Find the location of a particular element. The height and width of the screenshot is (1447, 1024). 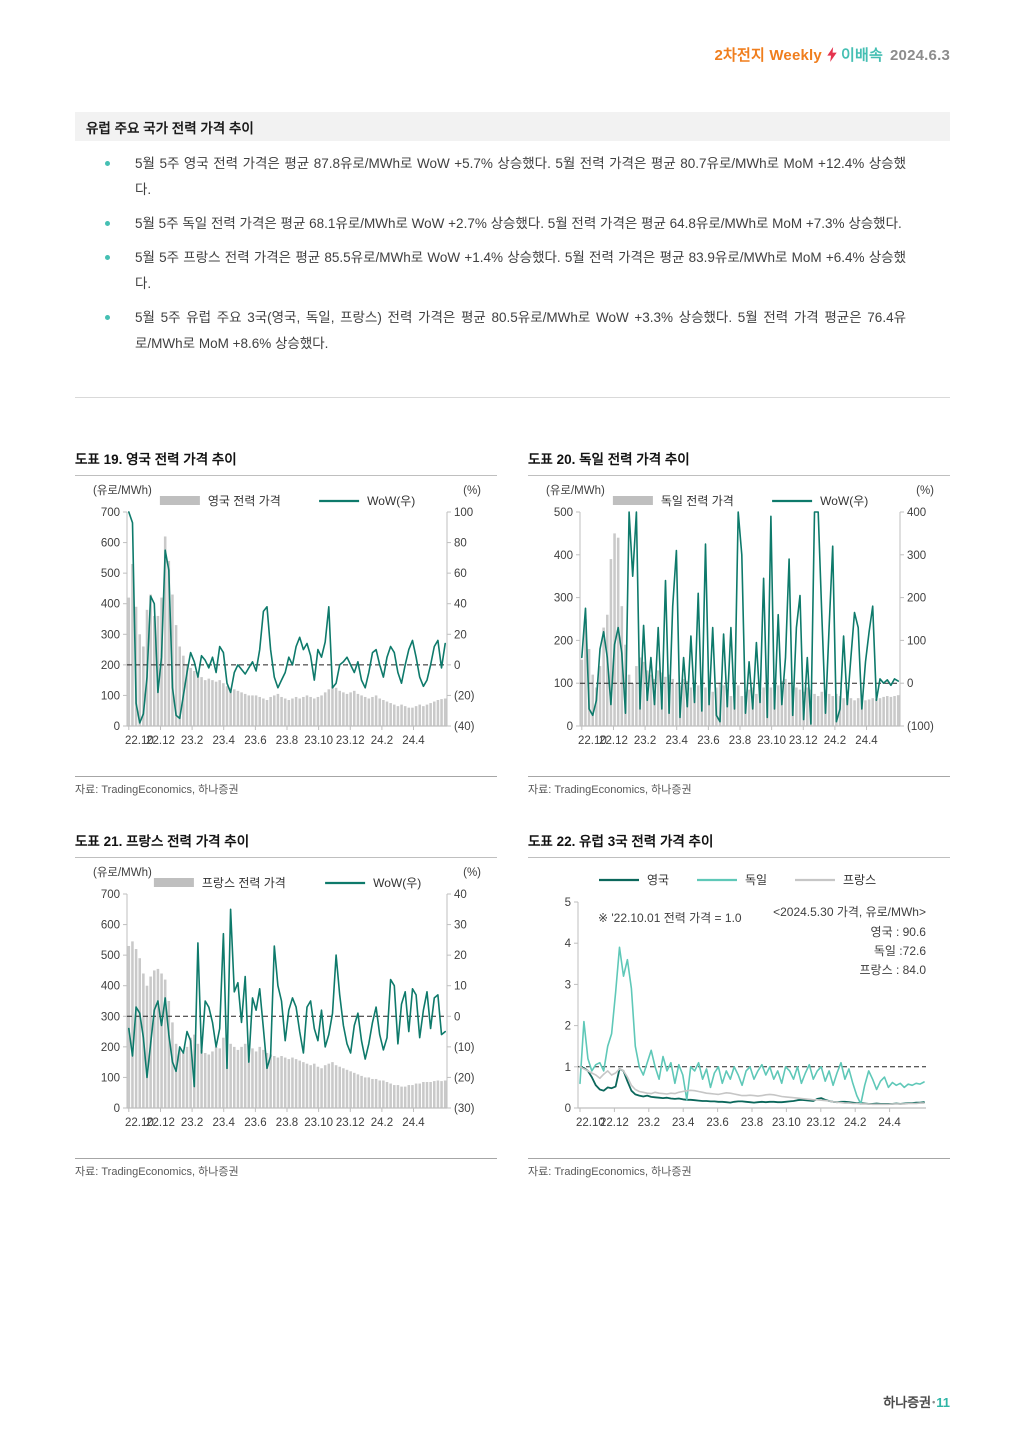

brand-label: 하나증권 is located at coordinates (907, 1402).